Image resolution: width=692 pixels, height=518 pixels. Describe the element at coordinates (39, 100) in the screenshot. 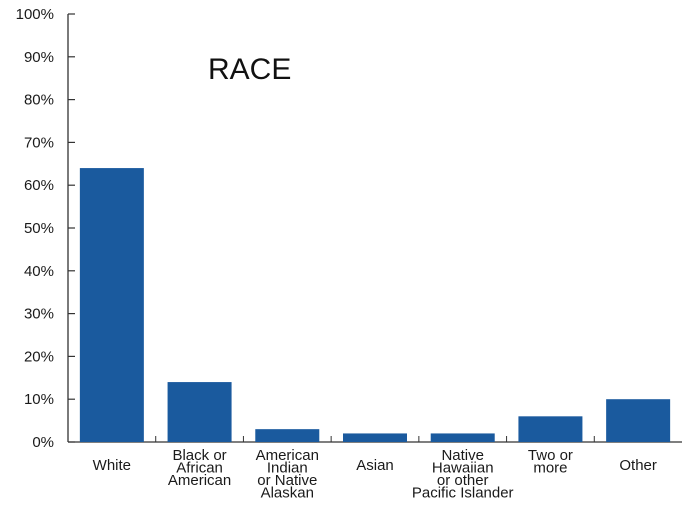

I see `y-tick-label: 80%` at that location.